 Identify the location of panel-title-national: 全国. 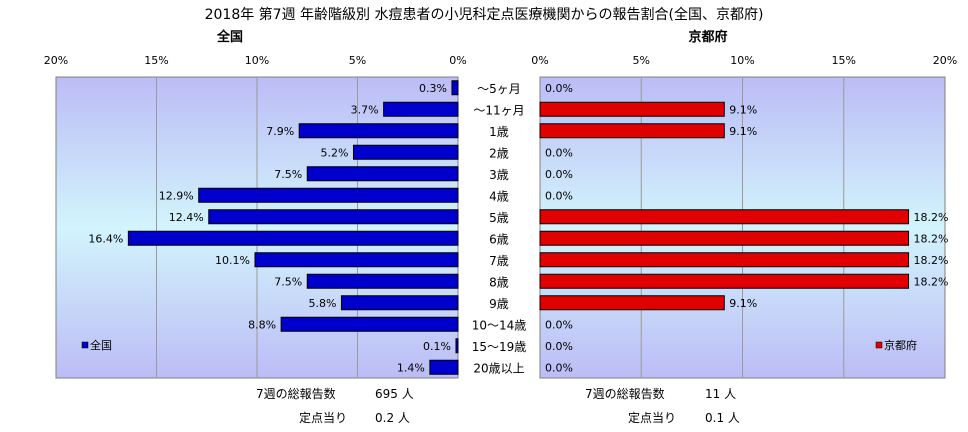
(229, 37).